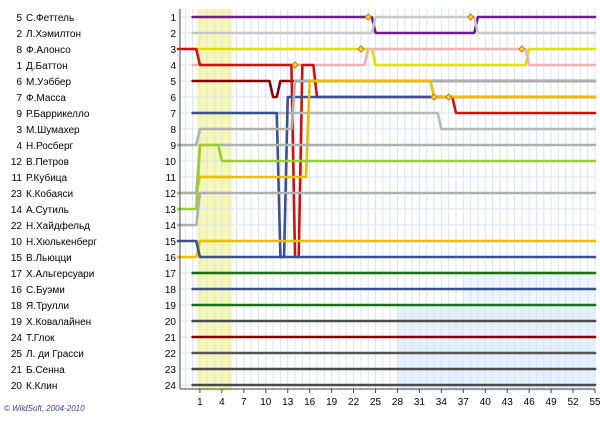 The image size is (600, 424). I want to click on y-tick-label: 18, so click(171, 290).